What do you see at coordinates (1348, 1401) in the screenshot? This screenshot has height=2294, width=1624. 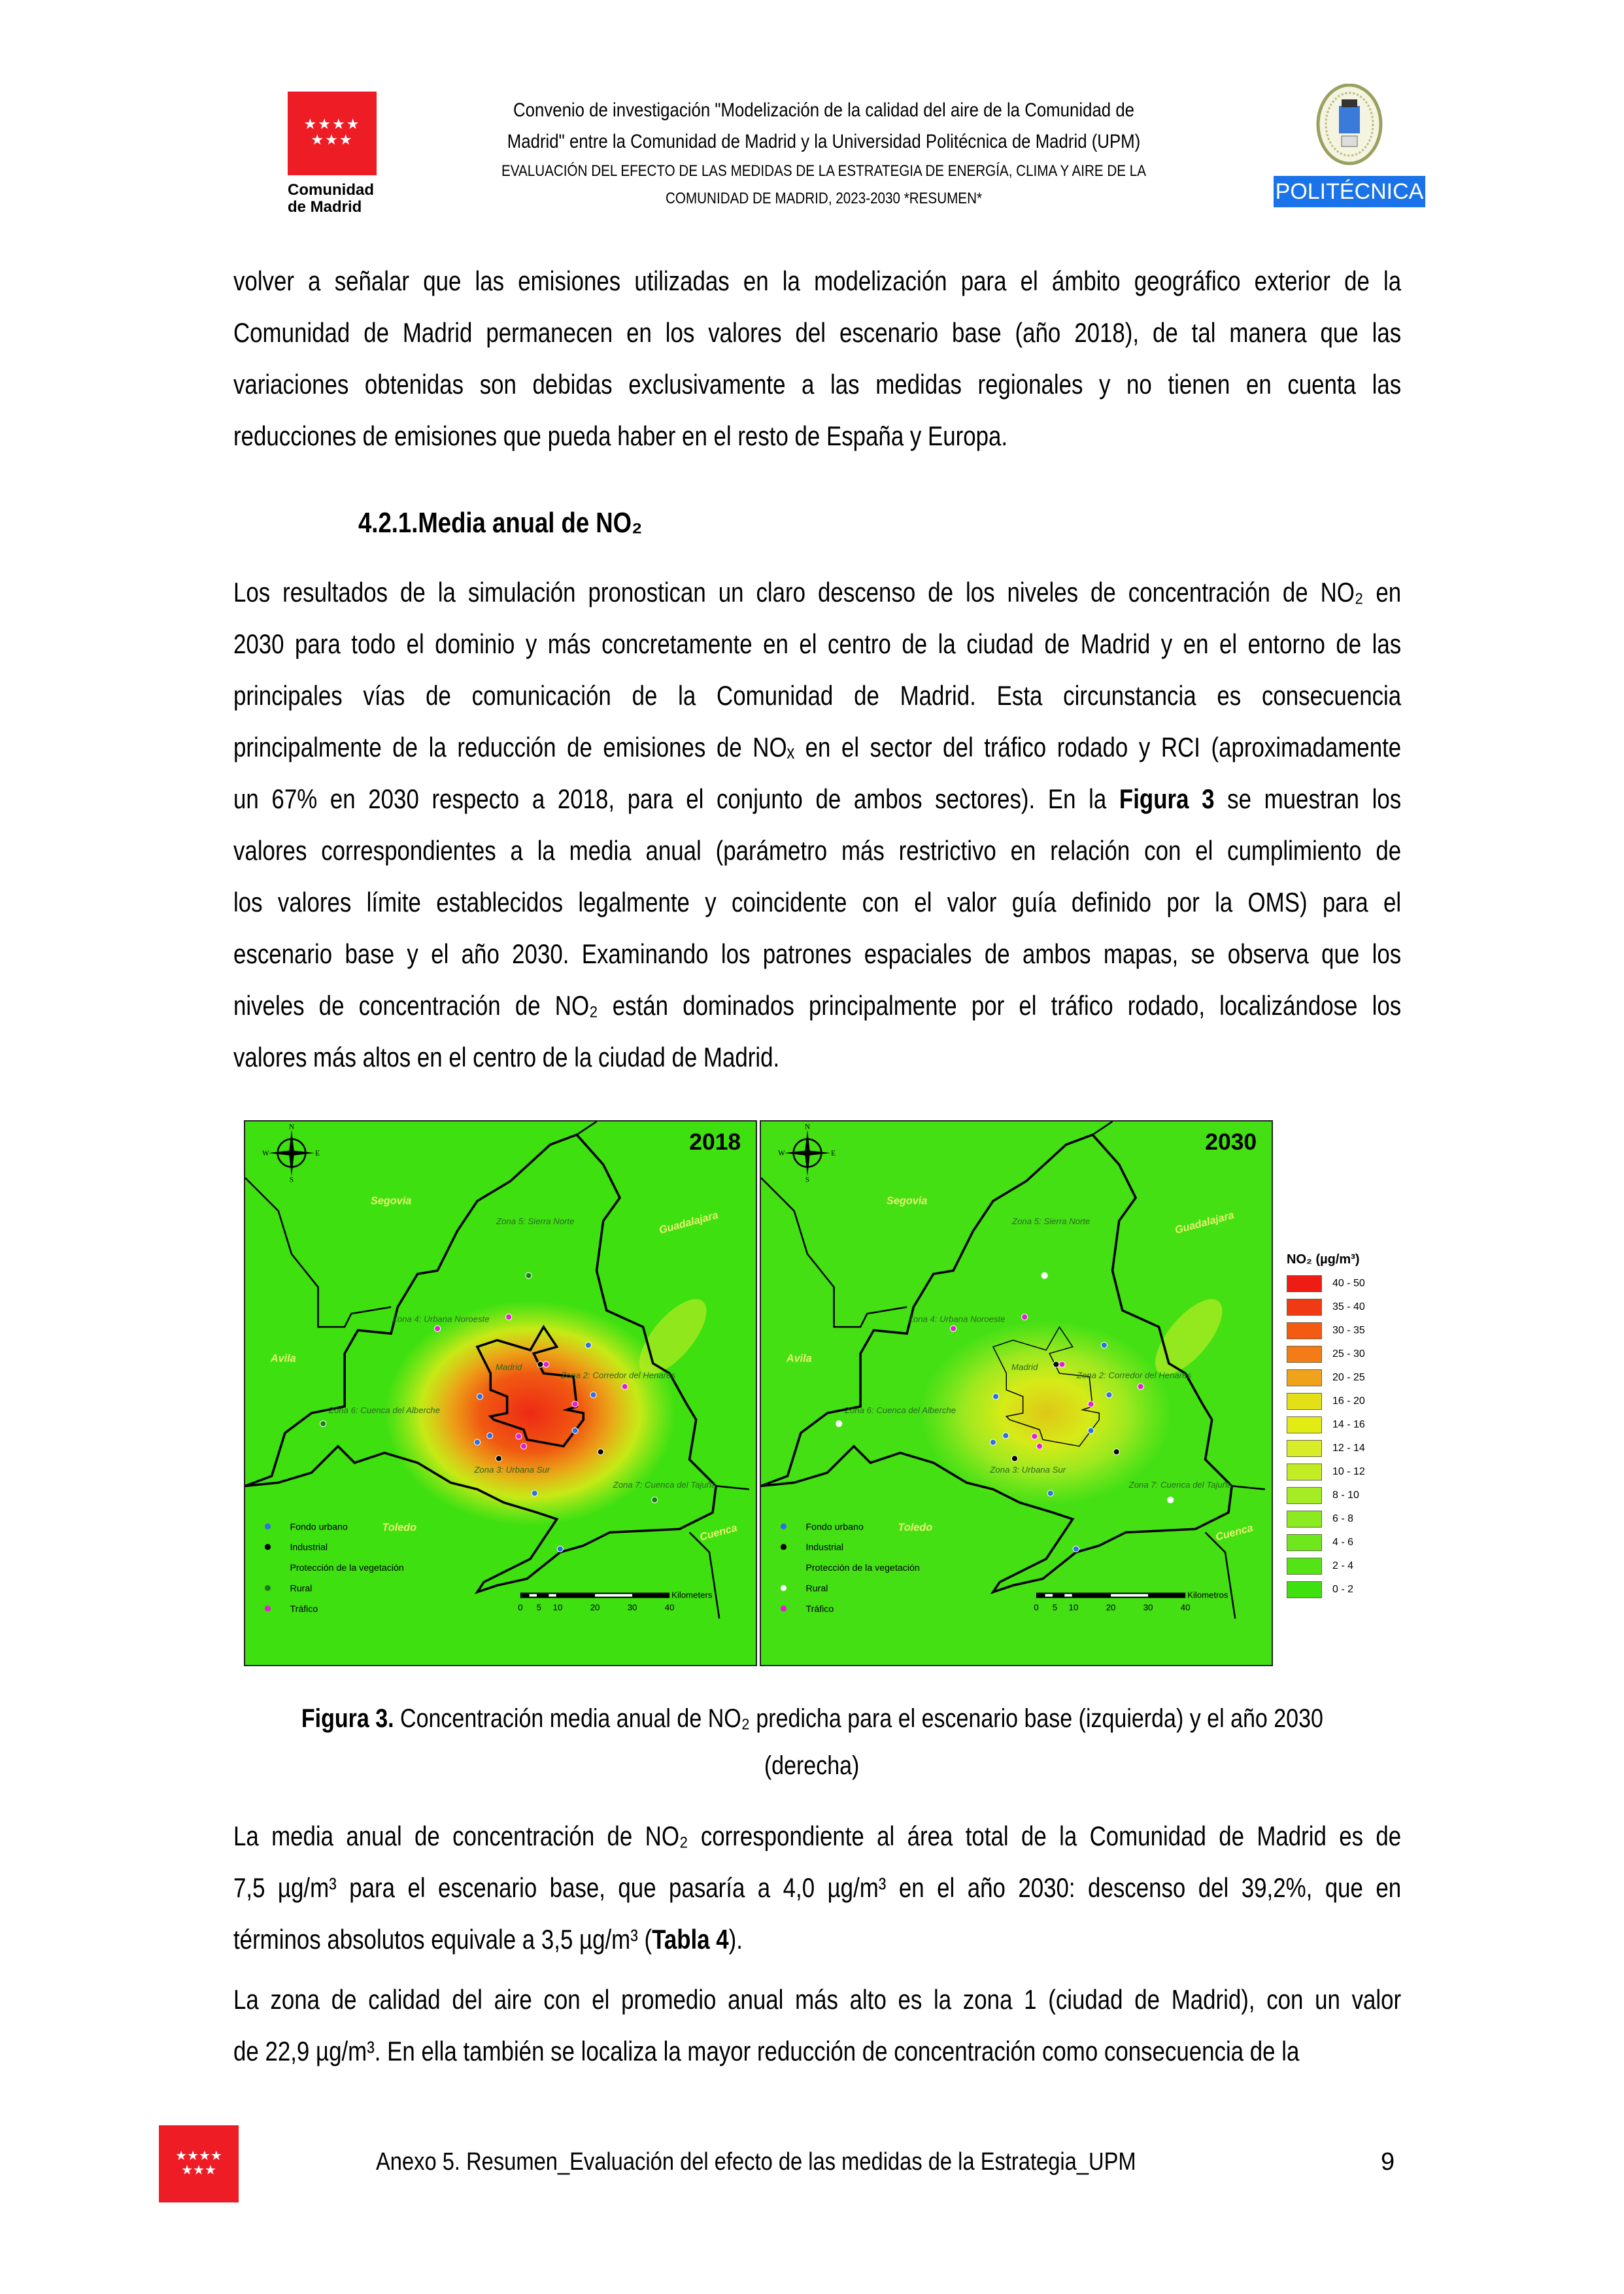 I see `colorbar-label: 16 - 20` at bounding box center [1348, 1401].